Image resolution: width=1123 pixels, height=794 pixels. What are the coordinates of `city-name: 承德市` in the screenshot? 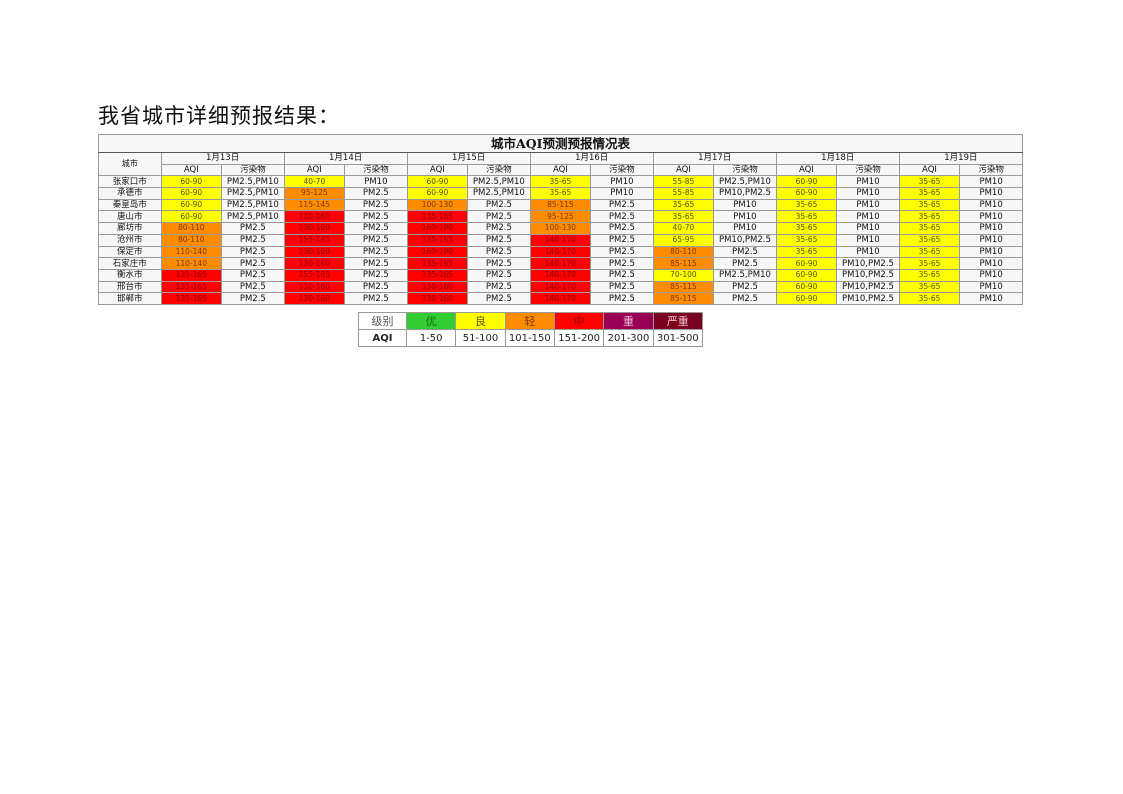 It's located at (130, 193).